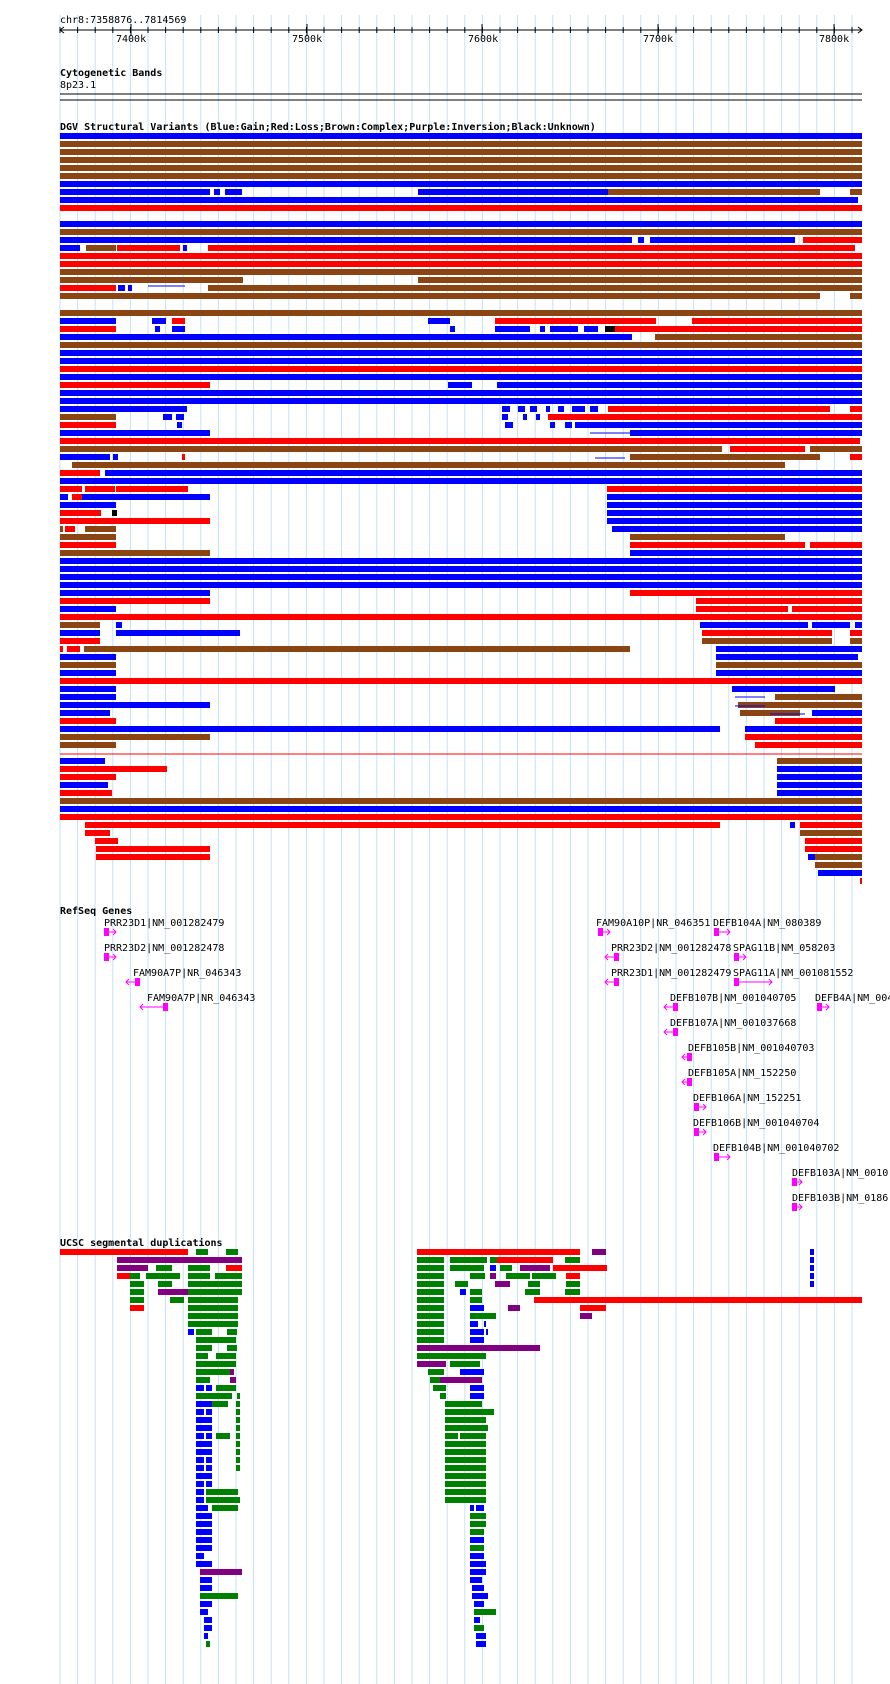 The width and height of the screenshot is (890, 1684). What do you see at coordinates (653, 923) in the screenshot?
I see `gene-label: FAM90A10P|NR_046351` at bounding box center [653, 923].